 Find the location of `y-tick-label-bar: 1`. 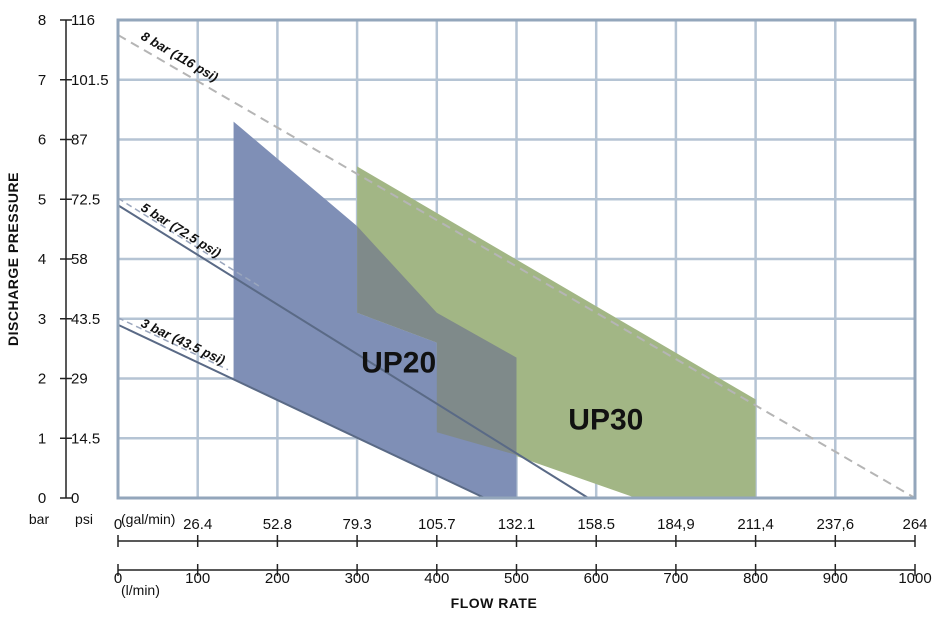

y-tick-label-bar: 1 is located at coordinates (42, 438).